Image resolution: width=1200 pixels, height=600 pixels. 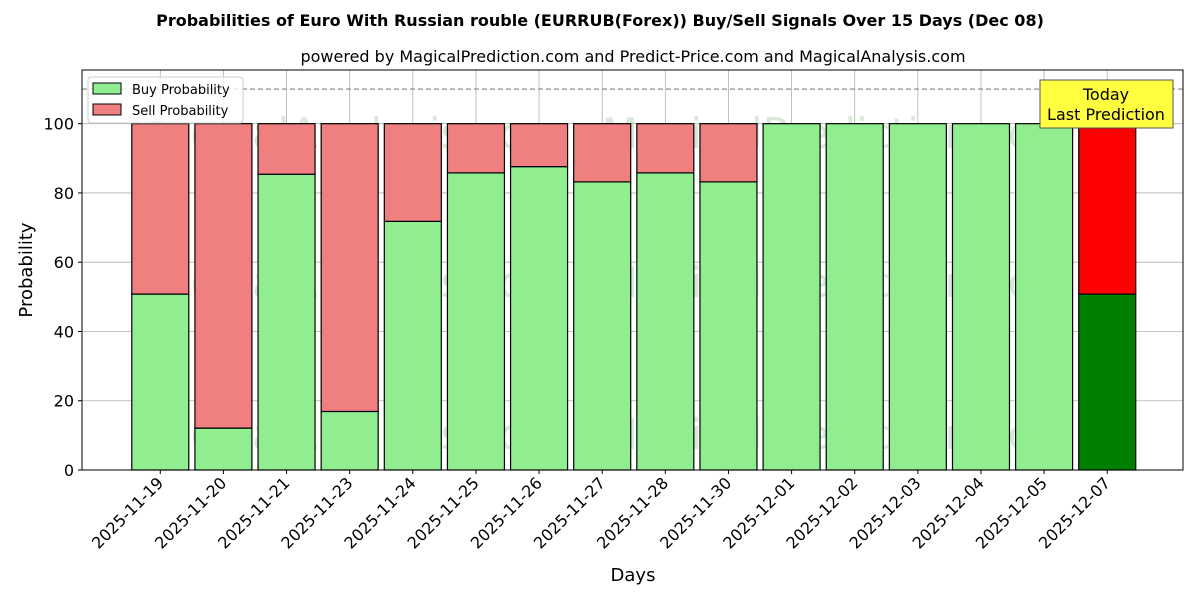 I want to click on legend-label-buy: Buy Probability, so click(x=181, y=90).